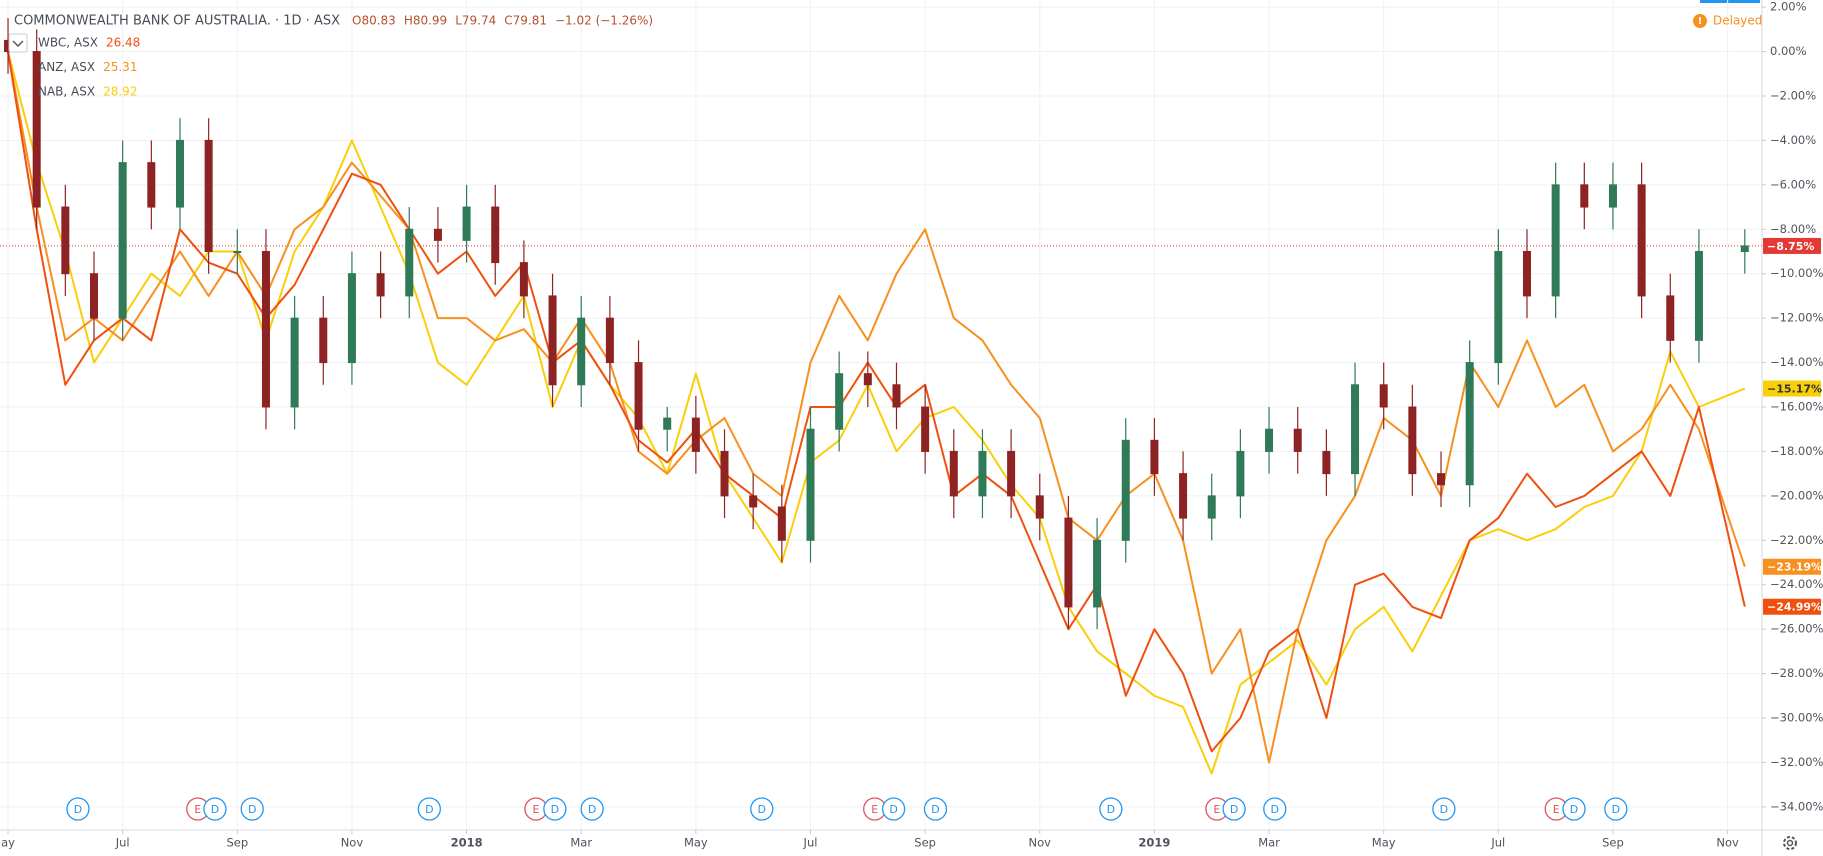 This screenshot has height=856, width=1823. Describe the element at coordinates (1613, 843) in the screenshot. I see `x-tick-label: Sep` at that location.